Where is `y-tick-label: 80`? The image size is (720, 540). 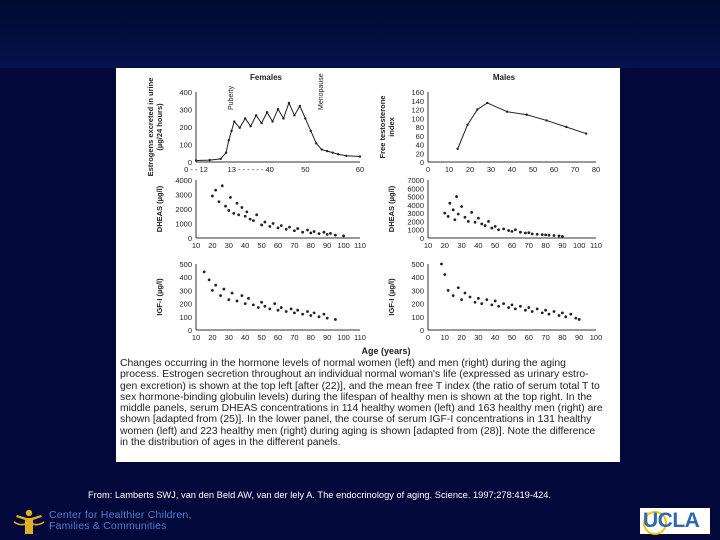
y-tick-label: 80 is located at coordinates (420, 127).